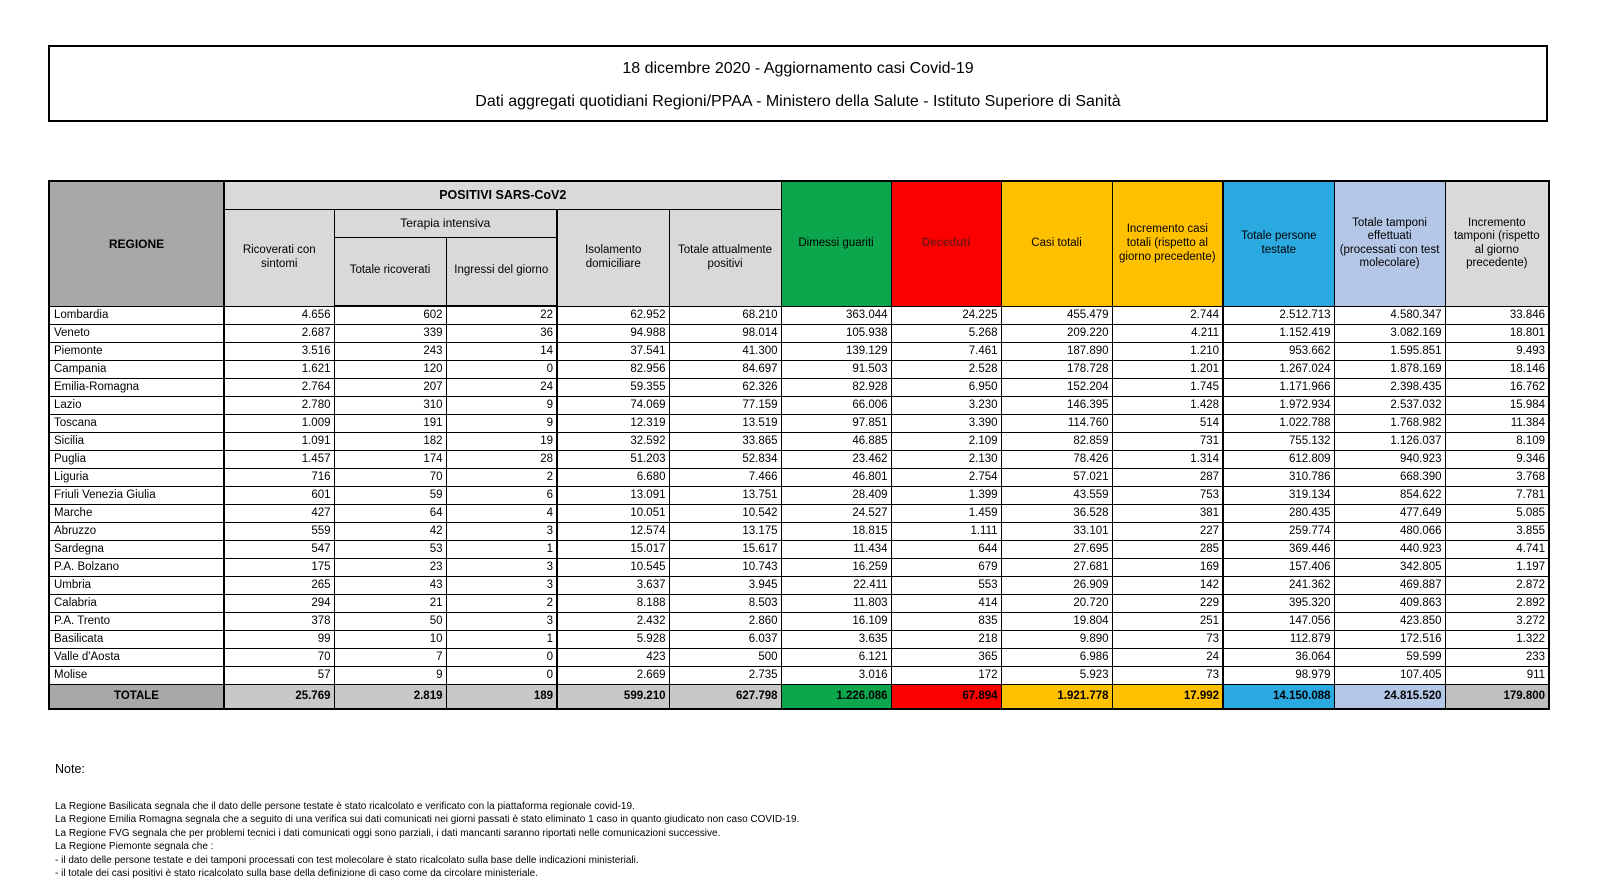 The width and height of the screenshot is (1600, 880). What do you see at coordinates (279, 621) in the screenshot?
I see `value-cell: 378` at bounding box center [279, 621].